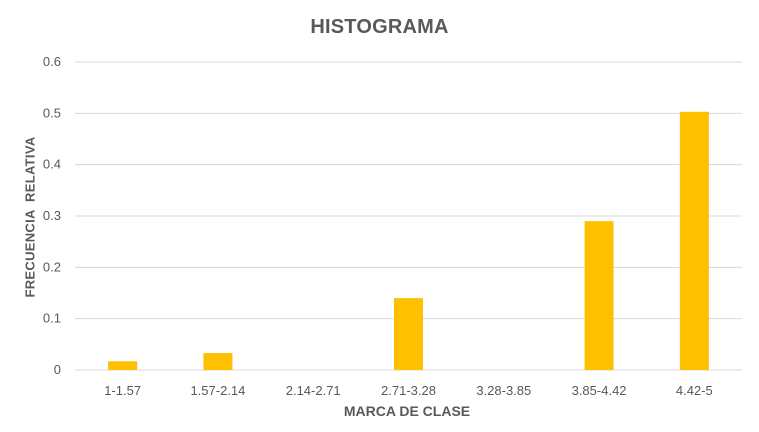 The width and height of the screenshot is (759, 432). What do you see at coordinates (57, 369) in the screenshot?
I see `y-tick-label: 0` at bounding box center [57, 369].